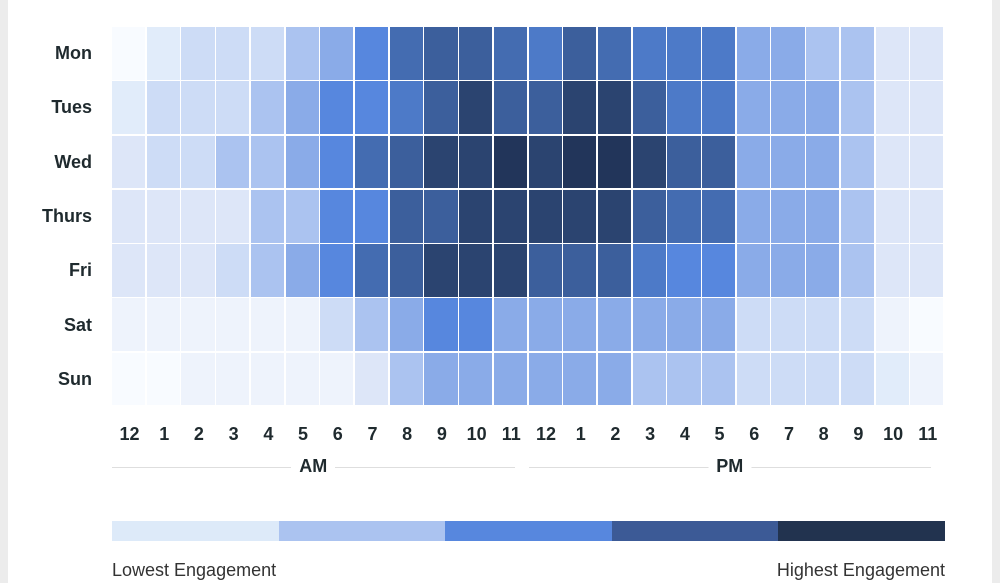 The width and height of the screenshot is (1000, 583). I want to click on row-label: Thurs, so click(66, 216).